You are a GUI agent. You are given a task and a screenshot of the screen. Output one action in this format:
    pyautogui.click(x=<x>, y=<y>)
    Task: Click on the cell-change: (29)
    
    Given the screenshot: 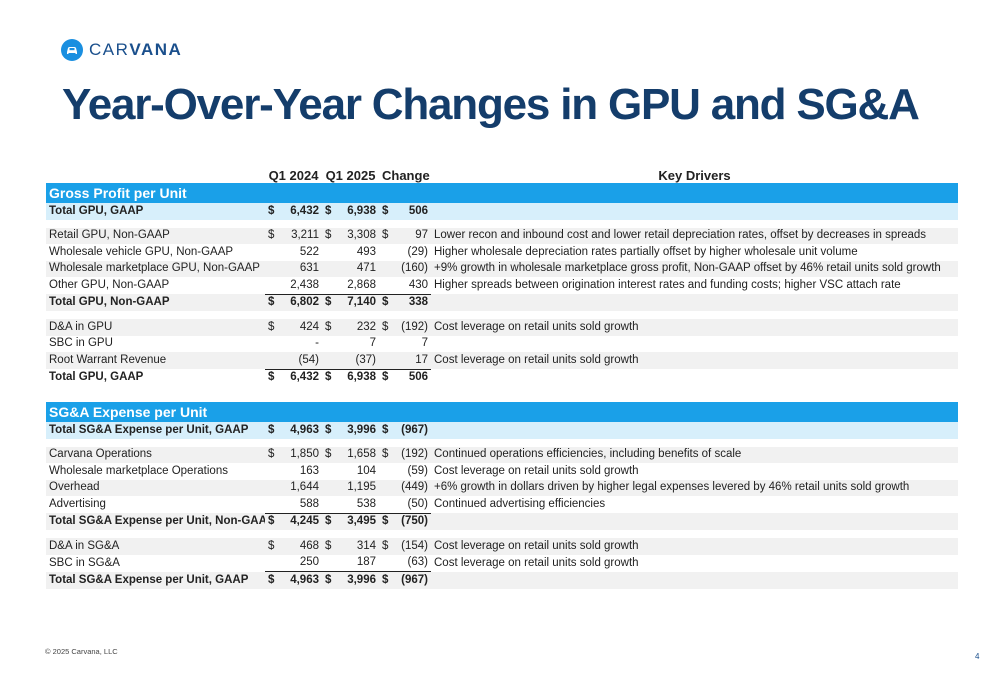 What is the action you would take?
    pyautogui.click(x=405, y=252)
    